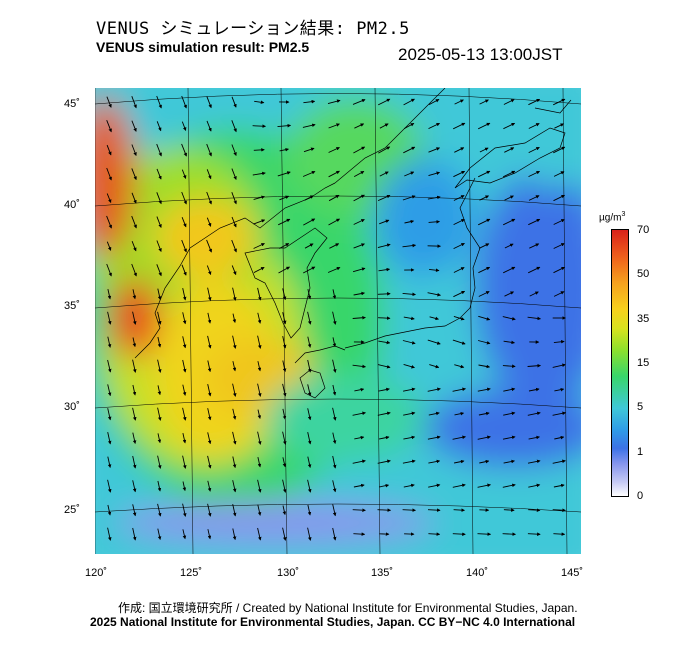  Describe the element at coordinates (620, 363) in the screenshot. I see `pm25-colorbar` at that location.